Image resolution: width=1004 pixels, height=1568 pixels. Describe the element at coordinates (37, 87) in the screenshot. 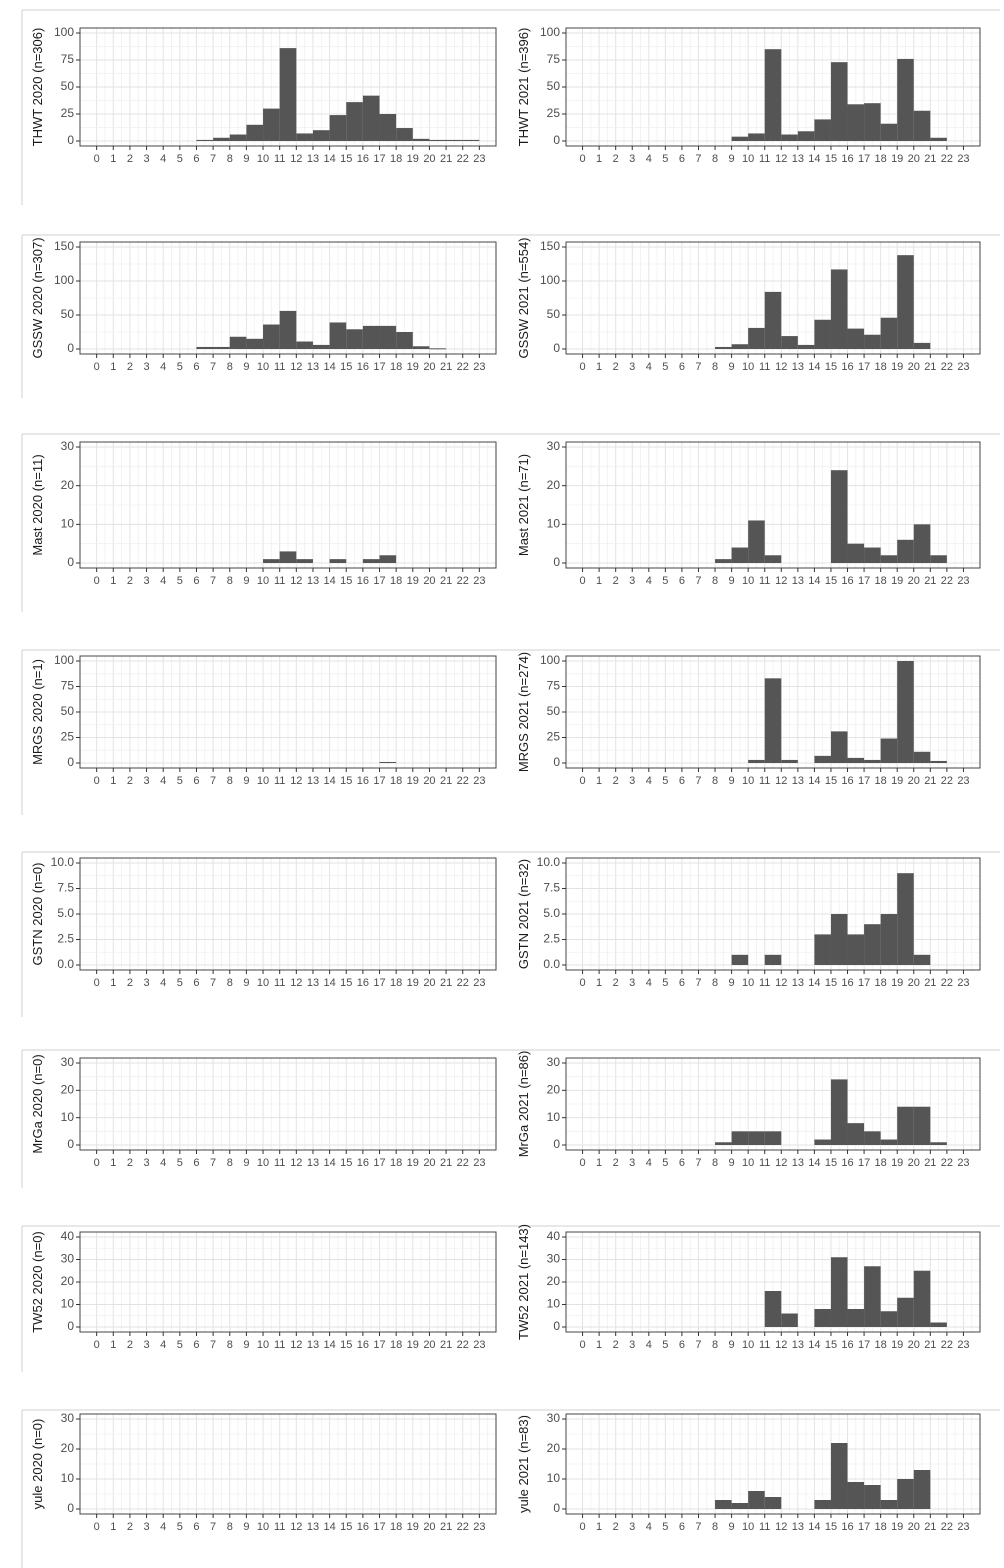

I see `y-axis-label: THWT 2020 (n=306)` at that location.